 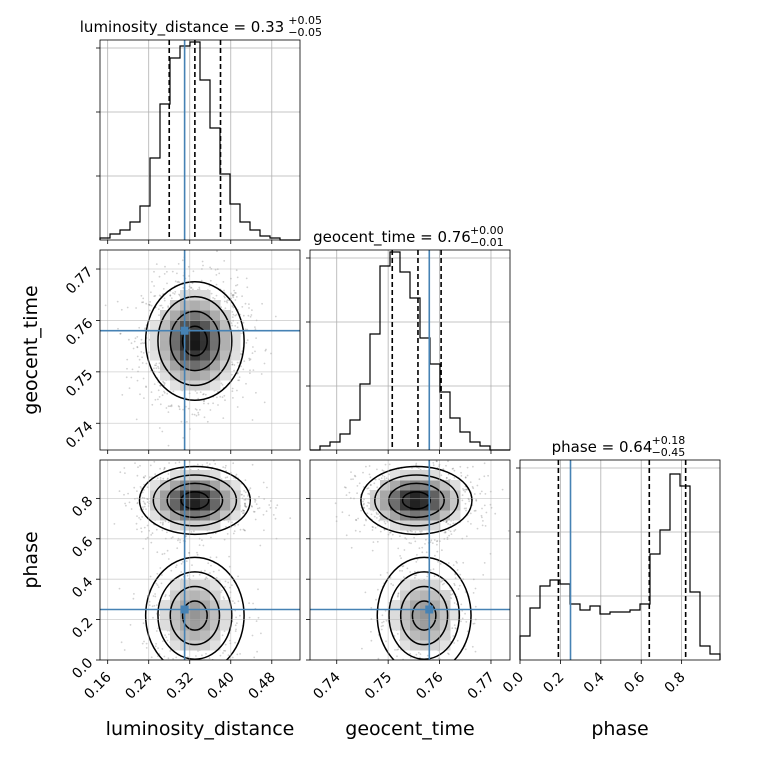 I want to click on density-cells, so click(x=415, y=560).